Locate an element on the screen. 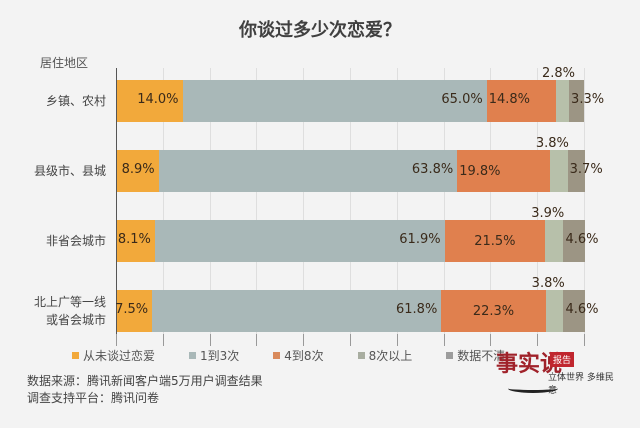 The width and height of the screenshot is (640, 428). data-label: 3.9% is located at coordinates (548, 213).